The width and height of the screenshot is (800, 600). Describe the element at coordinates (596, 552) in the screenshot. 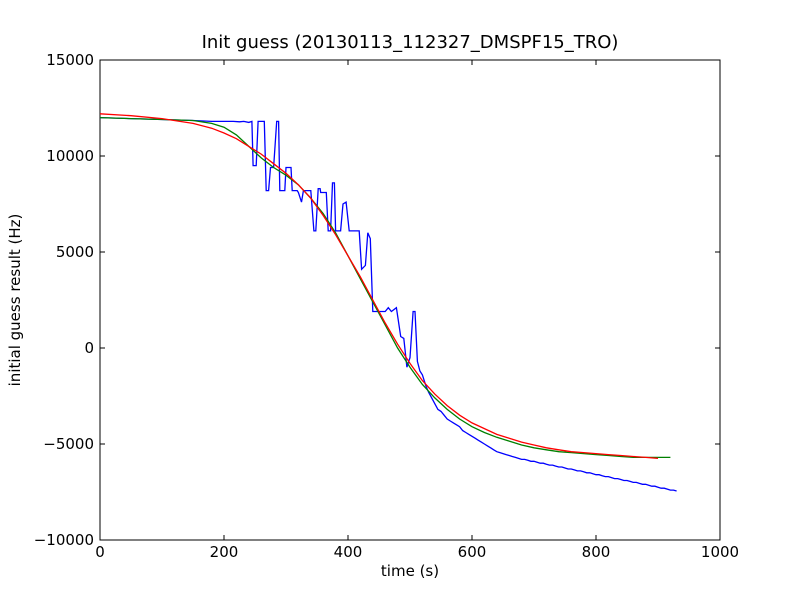

I see `x-tick-label: 800` at that location.